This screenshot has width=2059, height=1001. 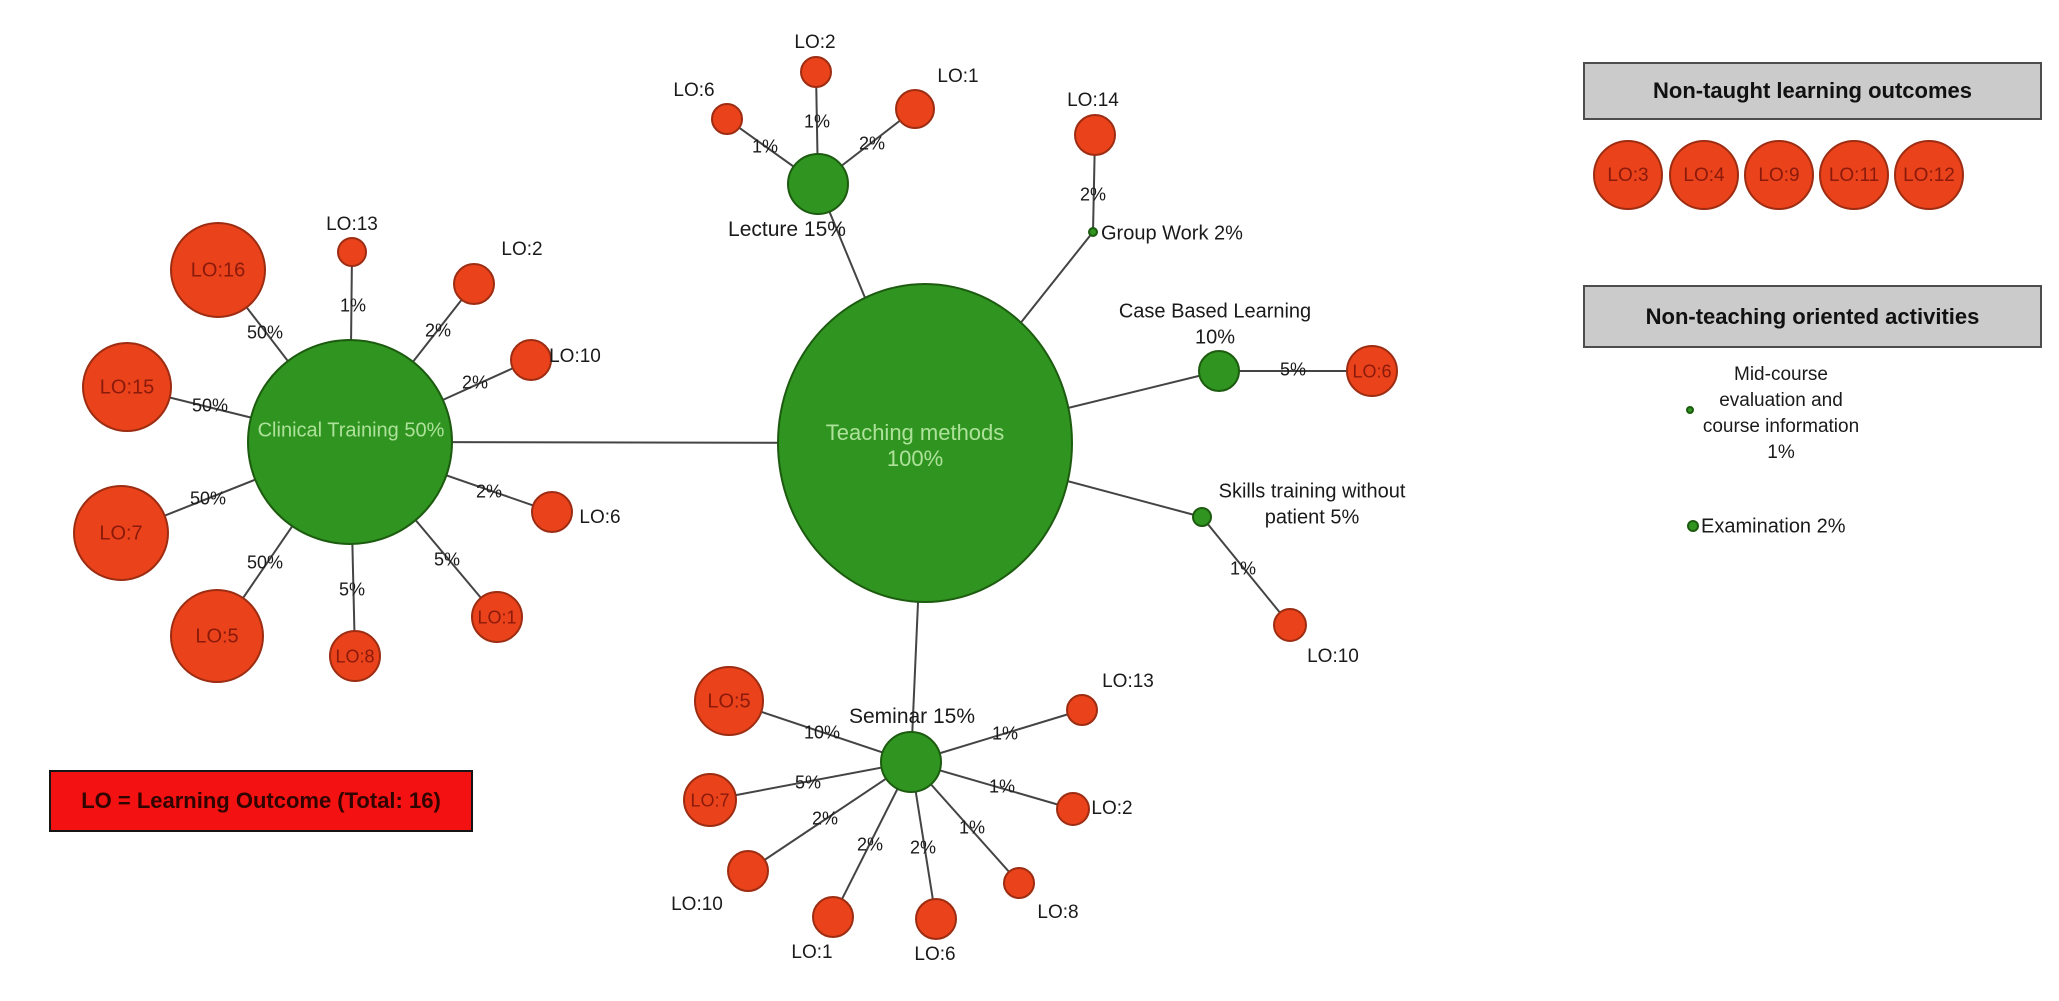 What do you see at coordinates (1082, 710) in the screenshot?
I see `seminar-lo13-circle` at bounding box center [1082, 710].